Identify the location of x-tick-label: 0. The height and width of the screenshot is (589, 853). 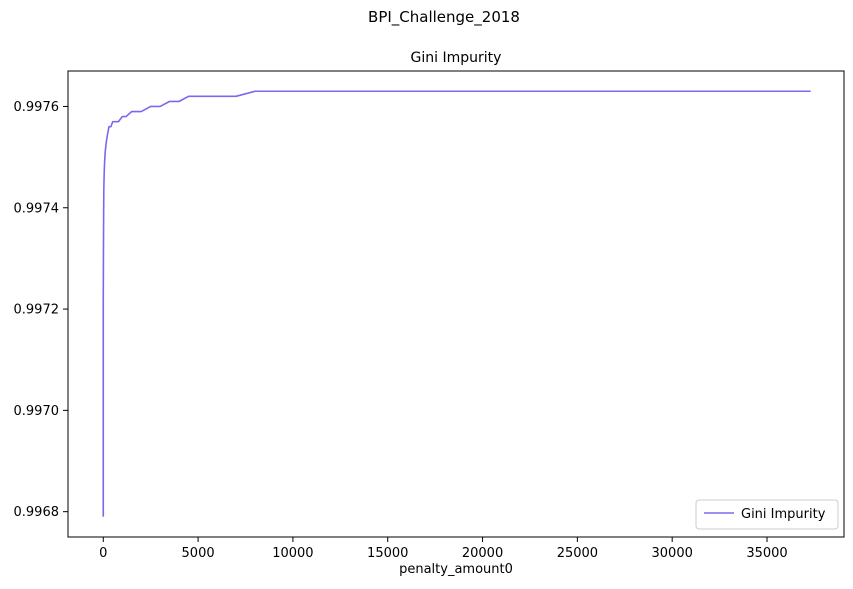
(103, 553).